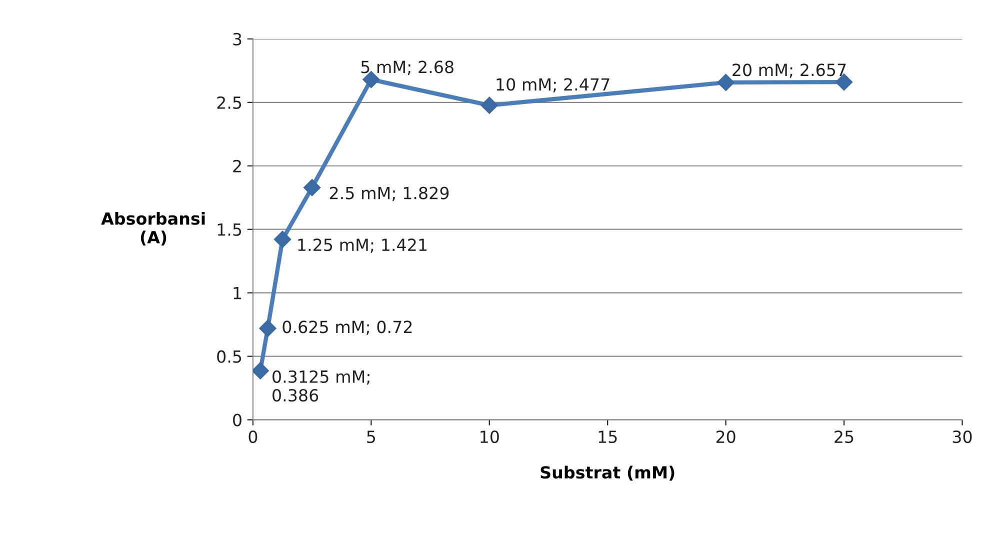 The height and width of the screenshot is (556, 992). Describe the element at coordinates (962, 437) in the screenshot. I see `x-tick-label: 30` at that location.